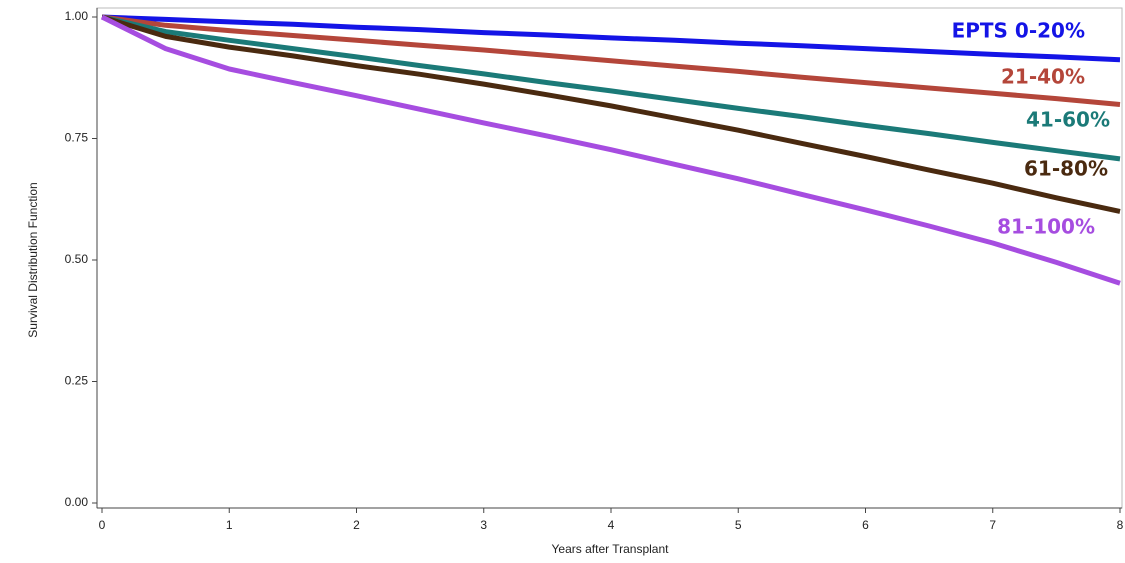  I want to click on x-tick-label: 1, so click(229, 525).